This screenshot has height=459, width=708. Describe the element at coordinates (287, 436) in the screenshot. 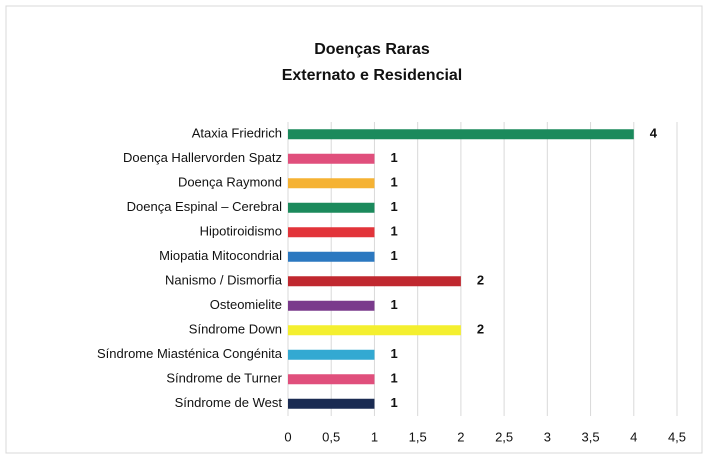

I see `x-tick-label: 0` at that location.